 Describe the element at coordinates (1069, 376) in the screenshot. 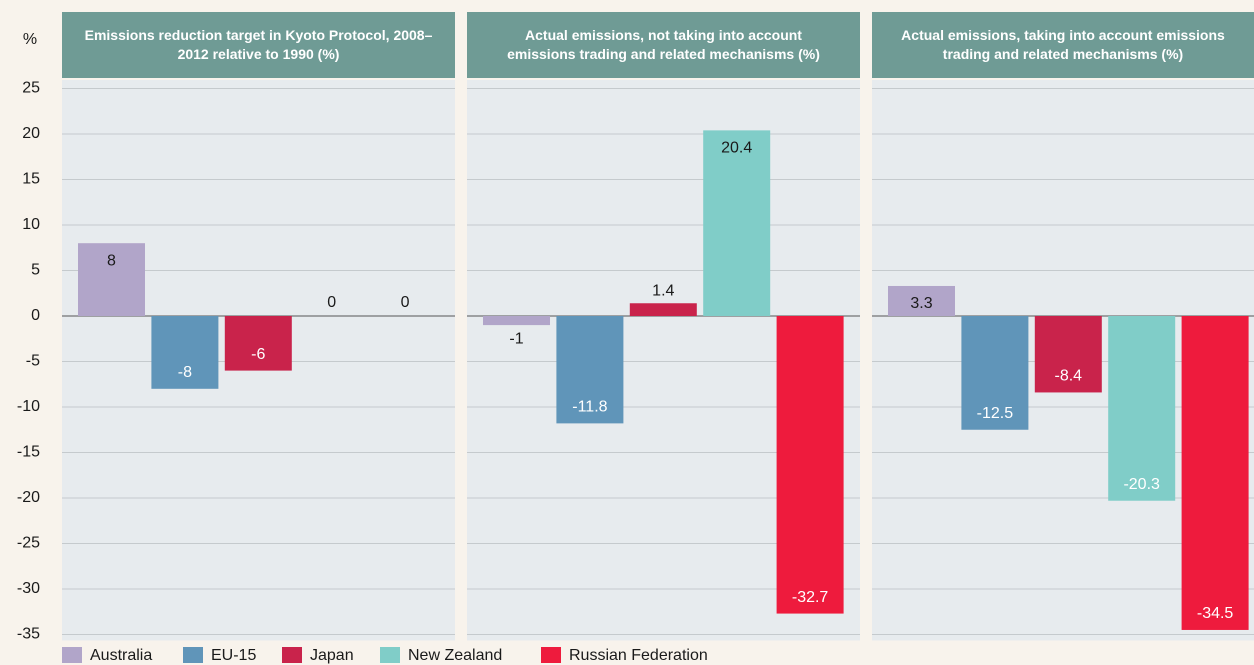

I see `data-label: -8.4` at that location.